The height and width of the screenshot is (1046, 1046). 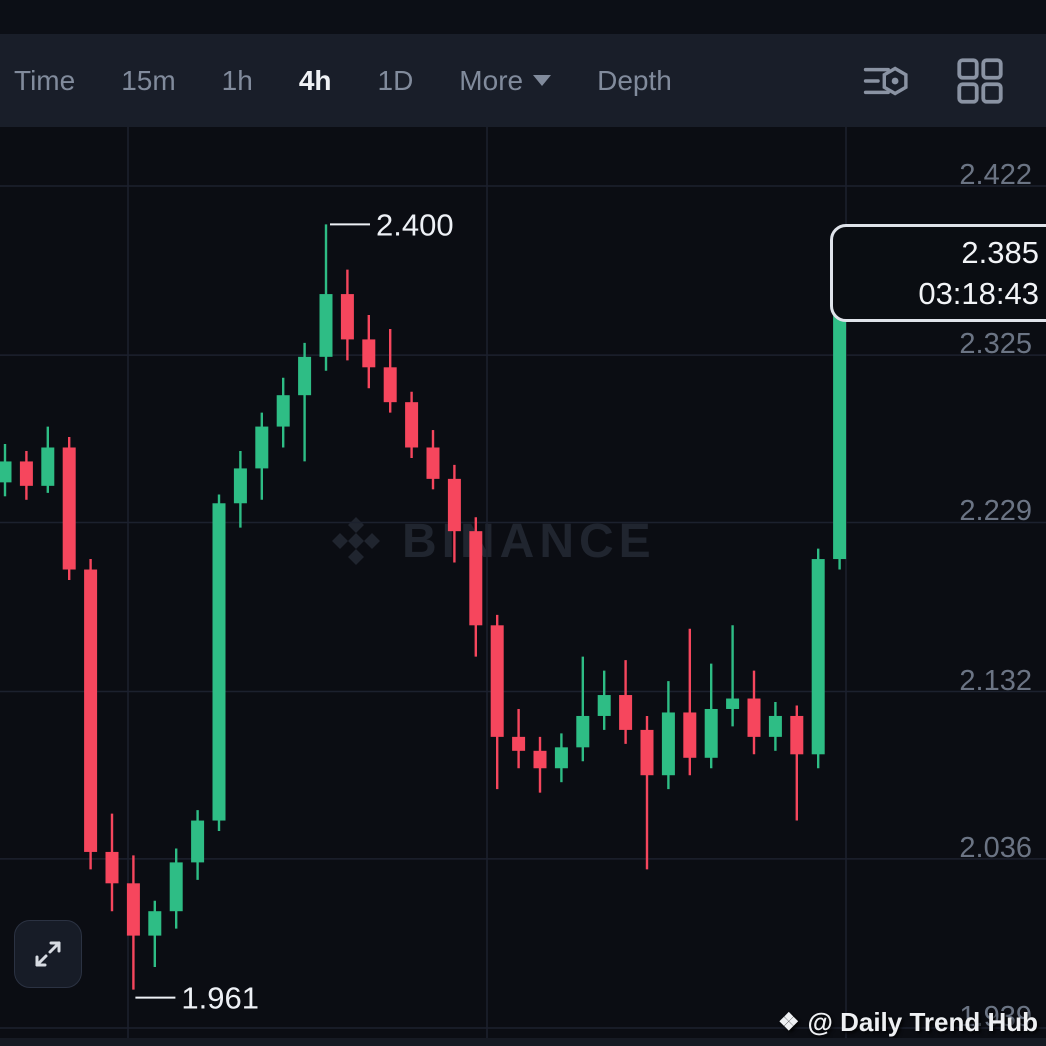 I want to click on tab-15m: 15m, so click(x=148, y=81).